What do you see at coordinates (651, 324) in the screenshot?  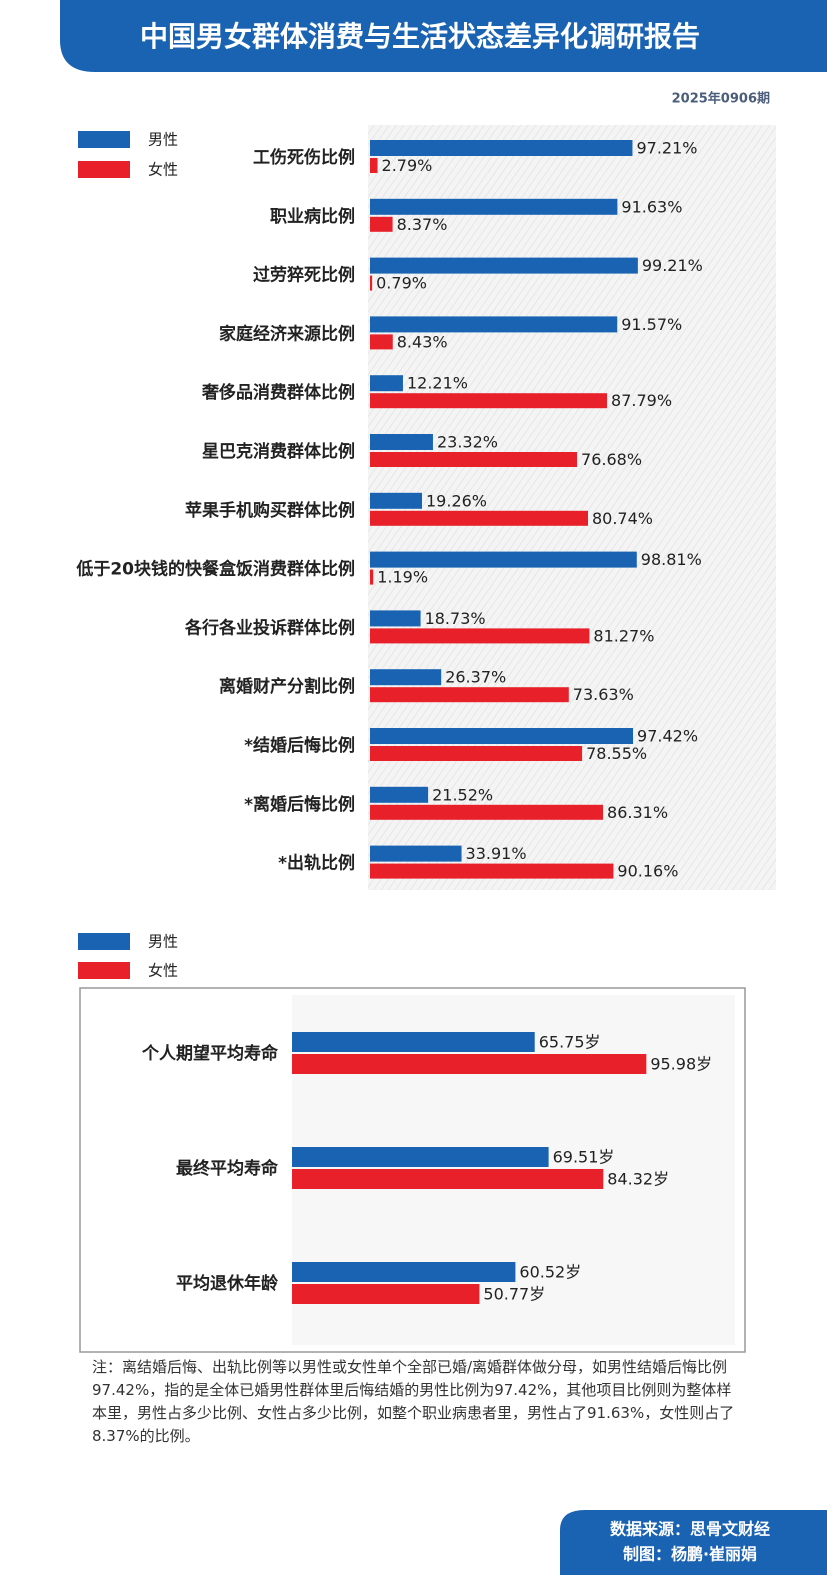 I see `value-label: 91.57%` at bounding box center [651, 324].